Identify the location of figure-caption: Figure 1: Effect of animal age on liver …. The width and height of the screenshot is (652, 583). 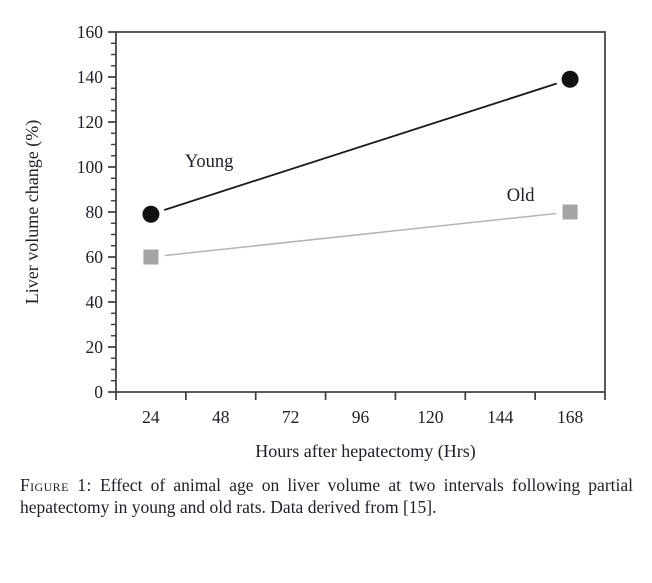
(326, 496).